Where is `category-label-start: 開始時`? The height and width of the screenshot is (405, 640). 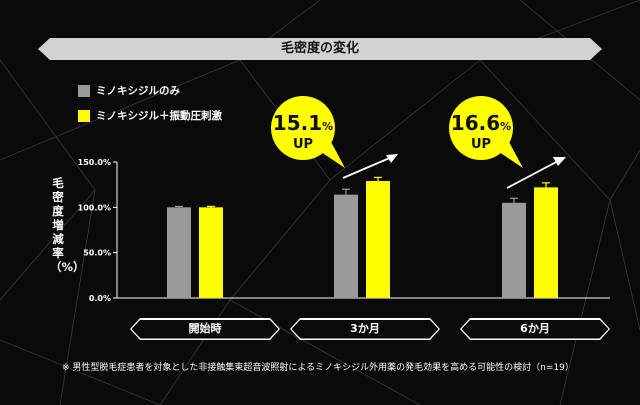 category-label-start: 開始時 is located at coordinates (205, 329).